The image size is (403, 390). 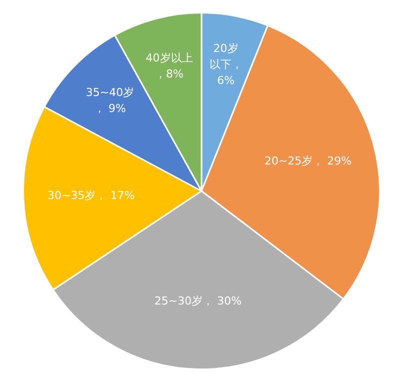 I want to click on slice-label: 40岁以上, so click(x=169, y=58).